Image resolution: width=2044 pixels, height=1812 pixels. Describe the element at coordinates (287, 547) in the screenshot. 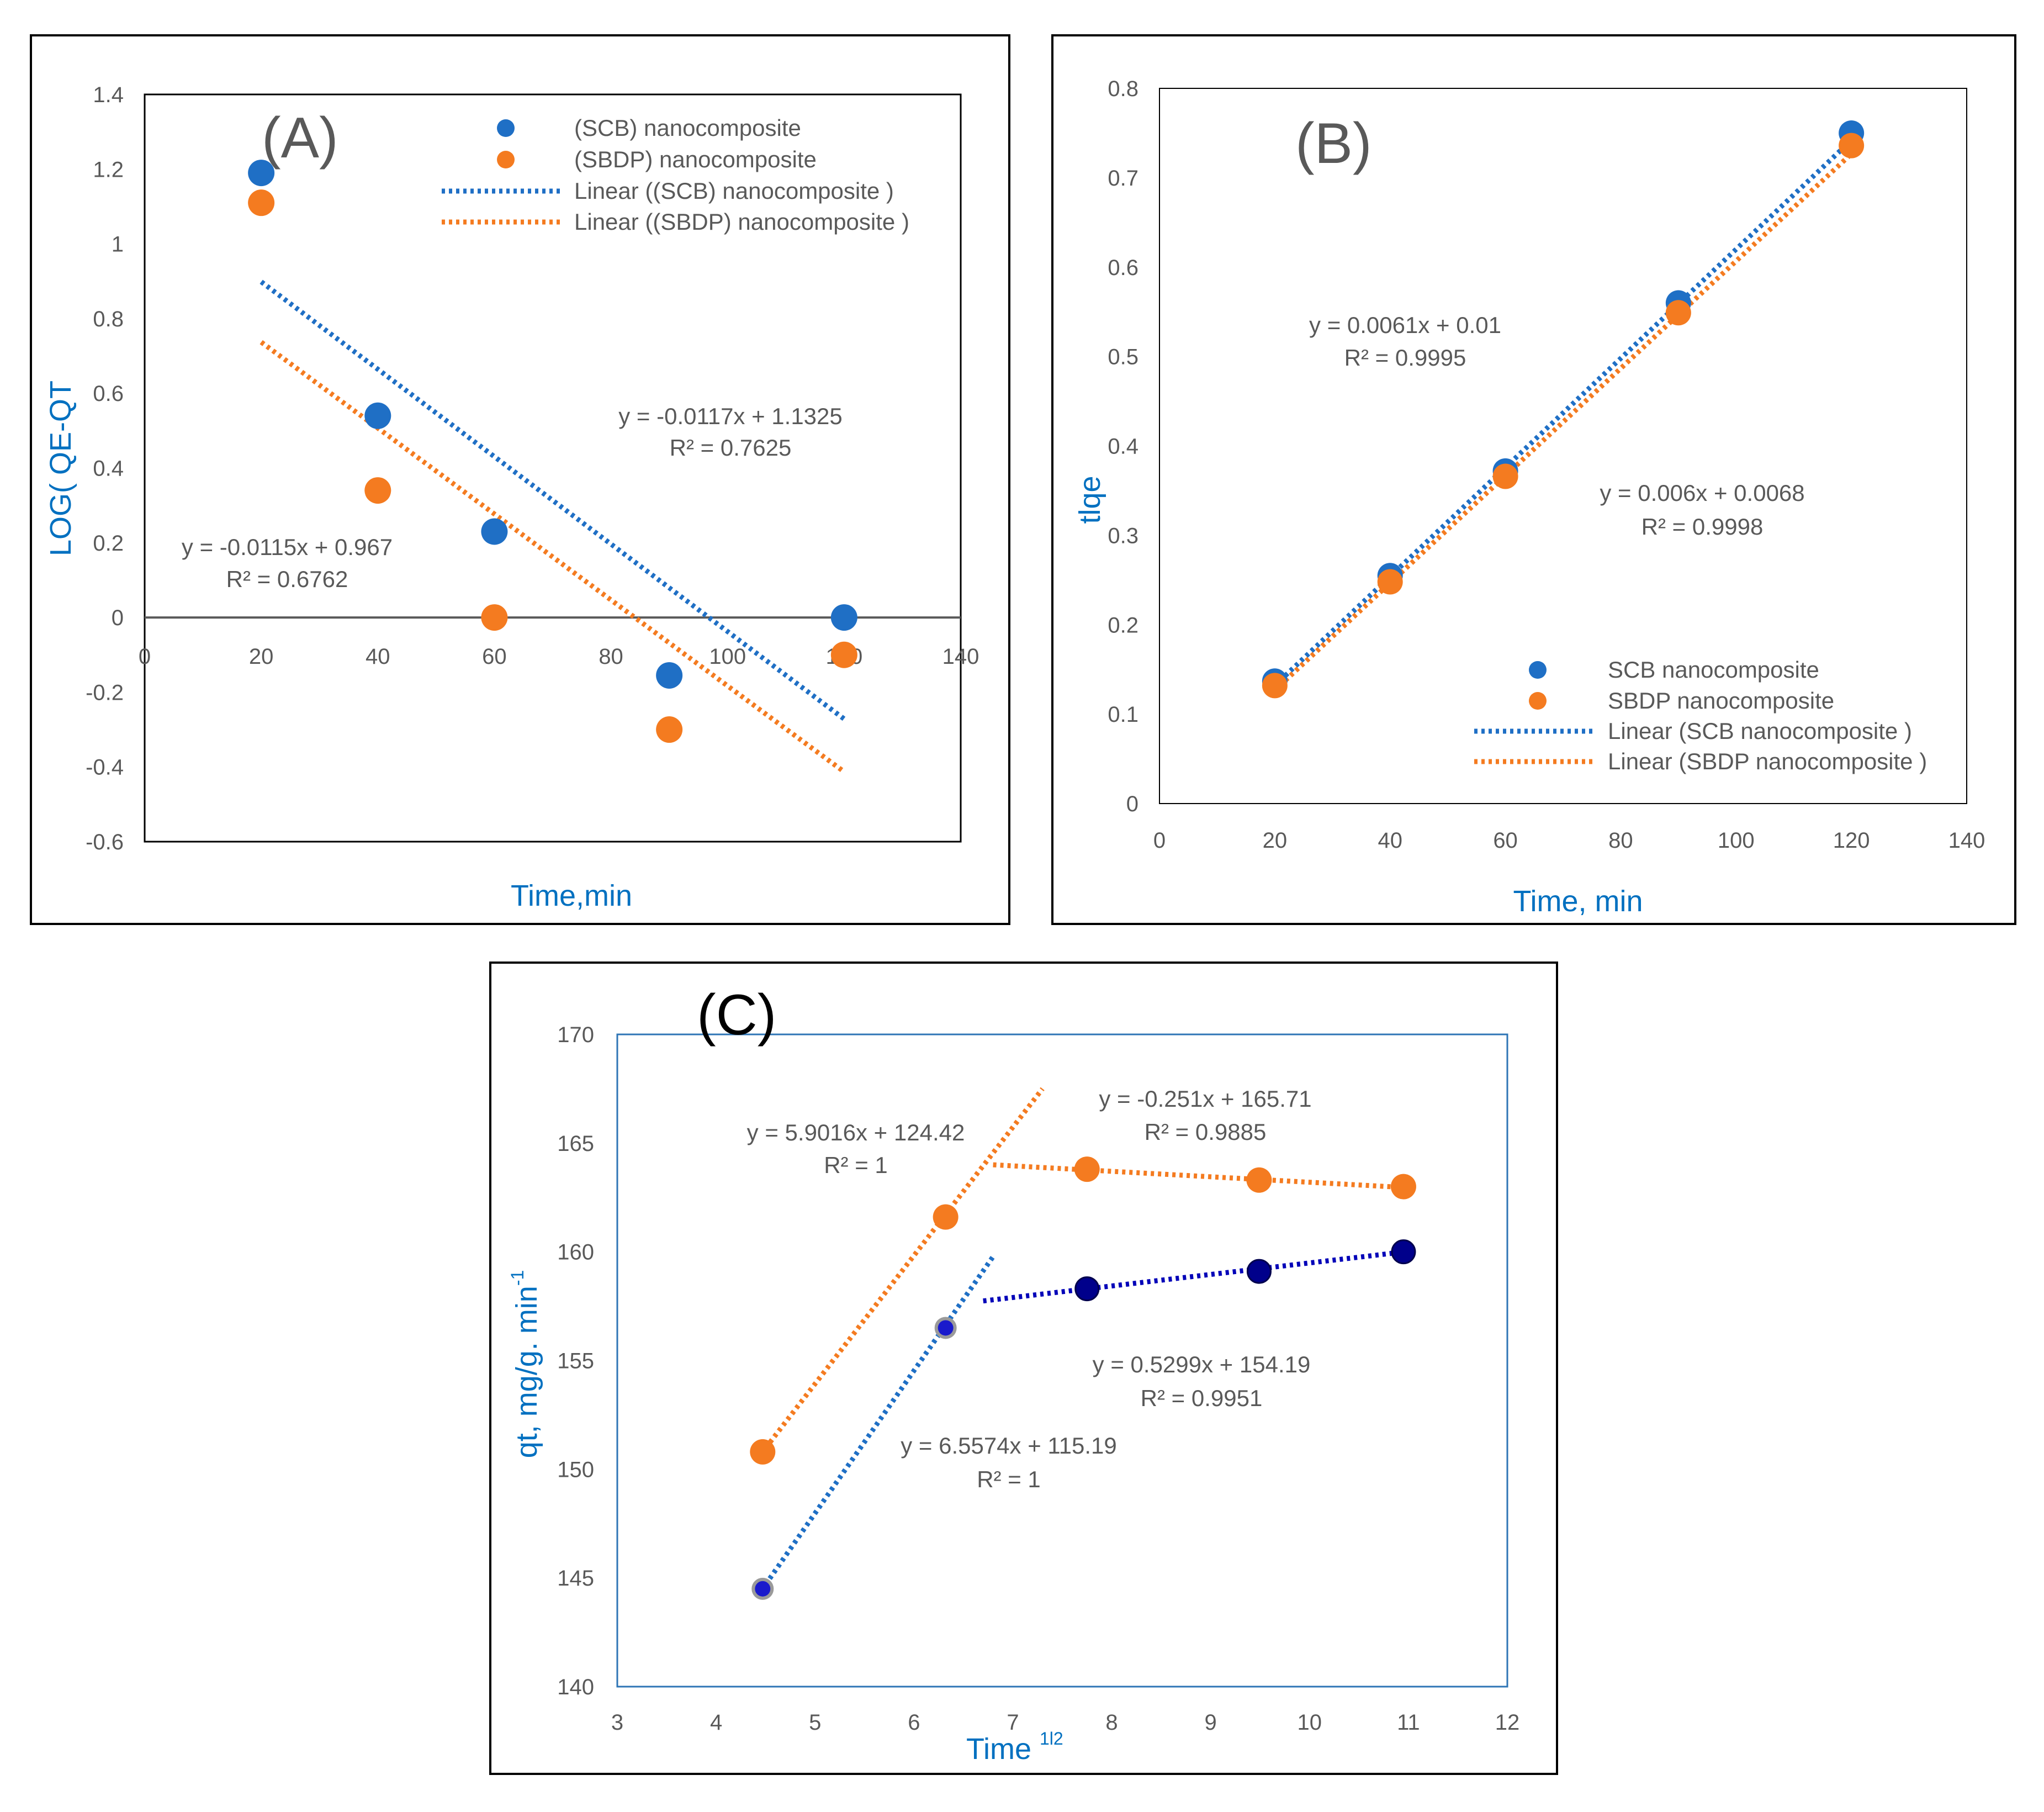

I see `equation-label: y = -0.0115x + 0.967` at that location.